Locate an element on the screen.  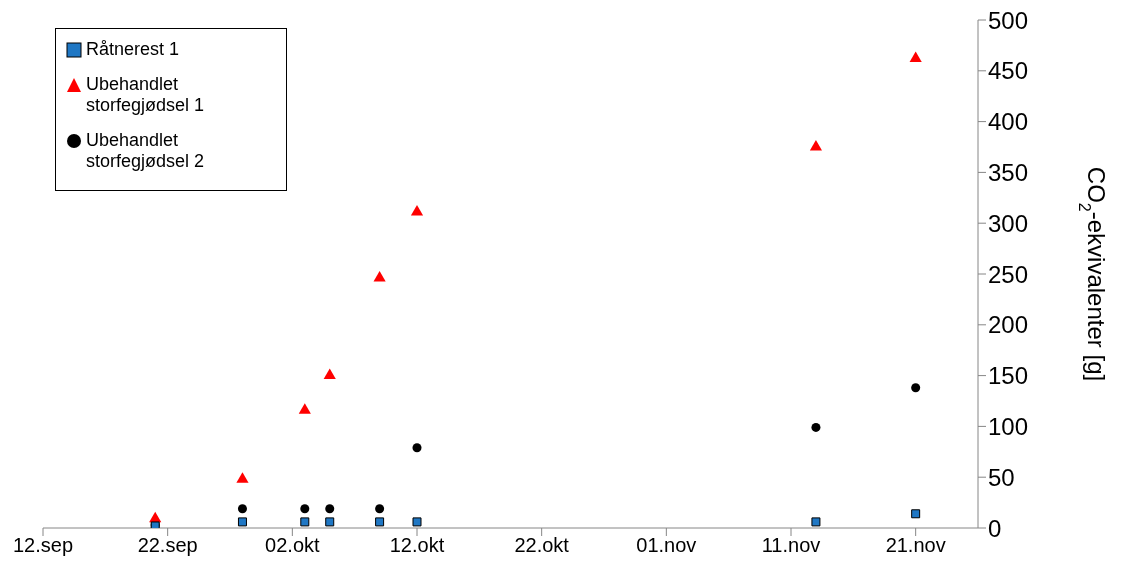
legend-label: Ubehandlet storfegjødsel 2 is located at coordinates (146, 151).